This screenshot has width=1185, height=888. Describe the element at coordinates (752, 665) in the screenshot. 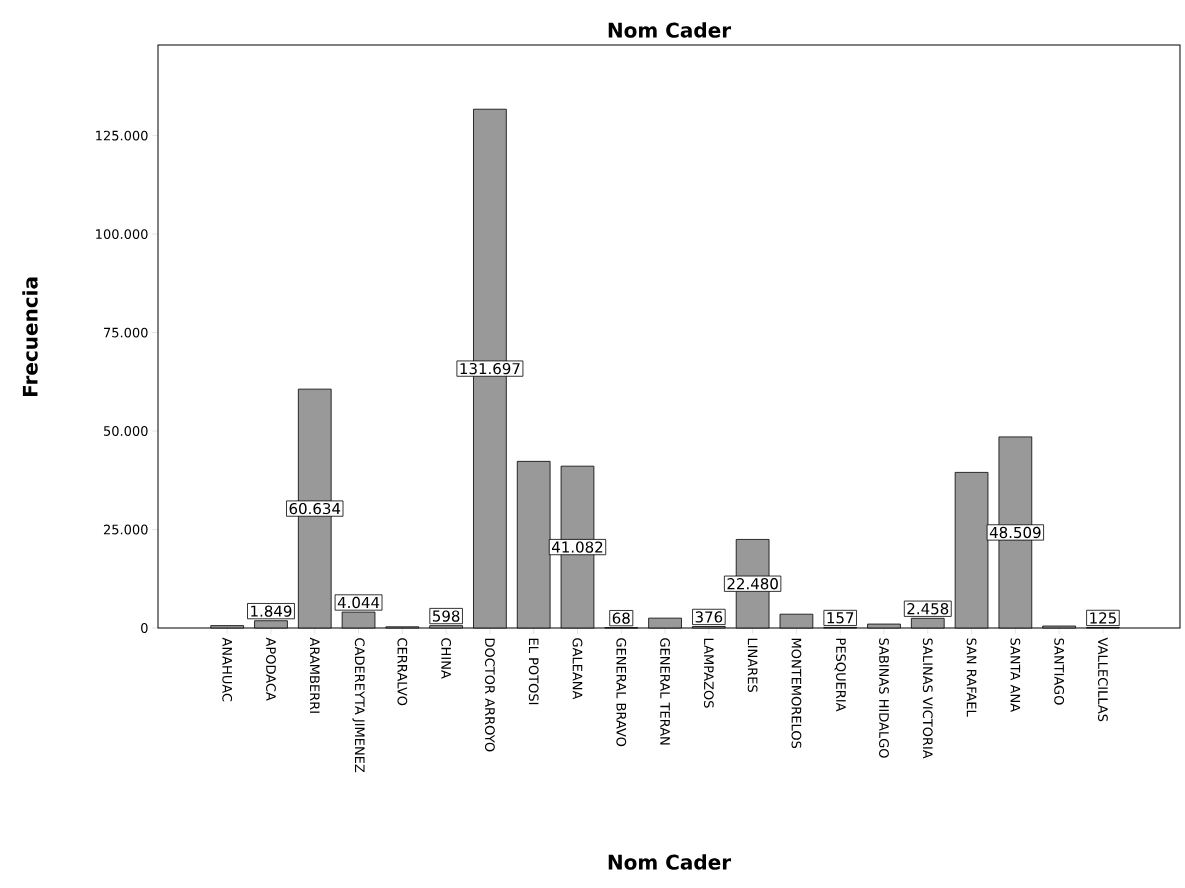

I see `x-tick-label: LINARES` at that location.